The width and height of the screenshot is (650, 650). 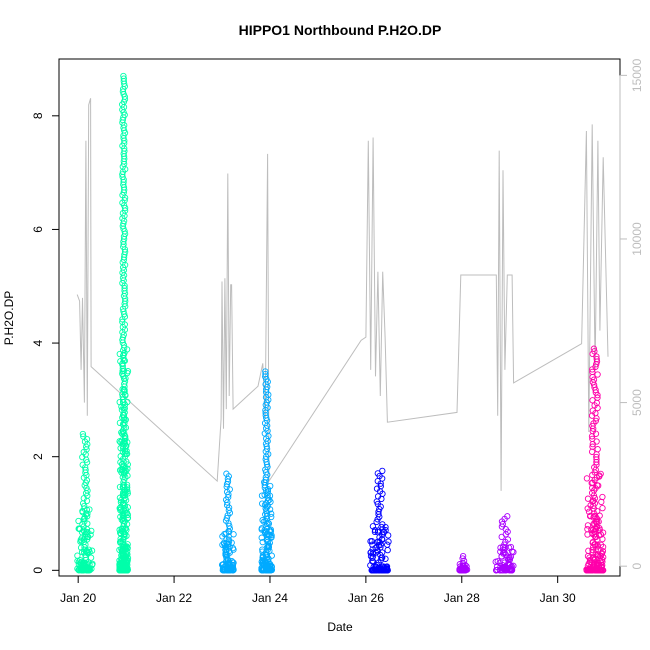 I want to click on y2-tick-label: 10000, so click(x=637, y=239).